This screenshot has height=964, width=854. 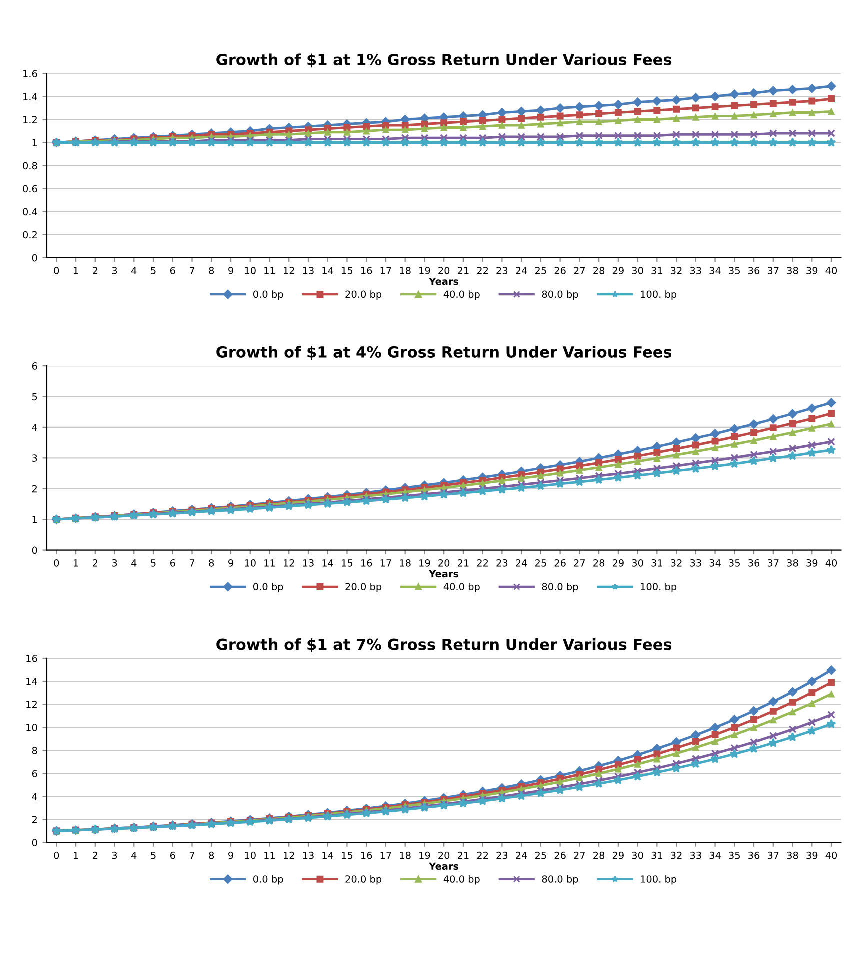 What do you see at coordinates (540, 856) in the screenshot?
I see `x-tick-label: 25` at bounding box center [540, 856].